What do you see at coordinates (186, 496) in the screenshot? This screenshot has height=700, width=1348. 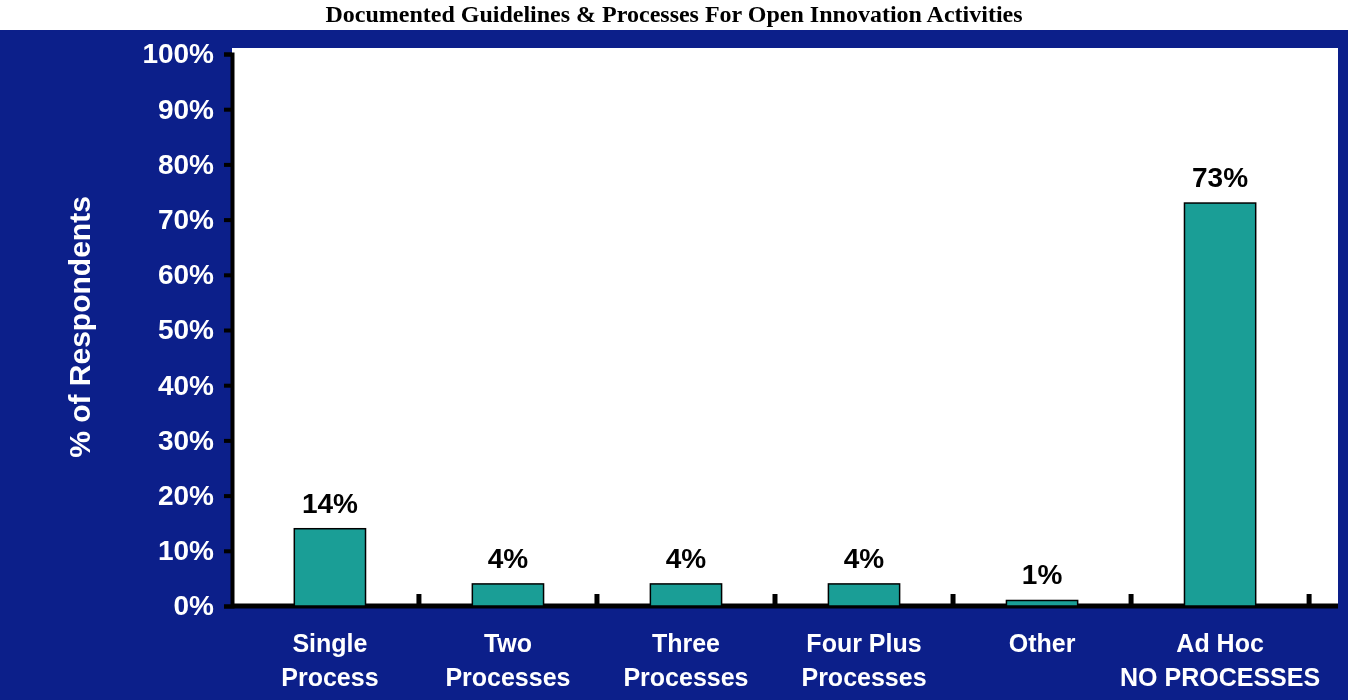 I see `y-tick-label: 20%` at bounding box center [186, 496].